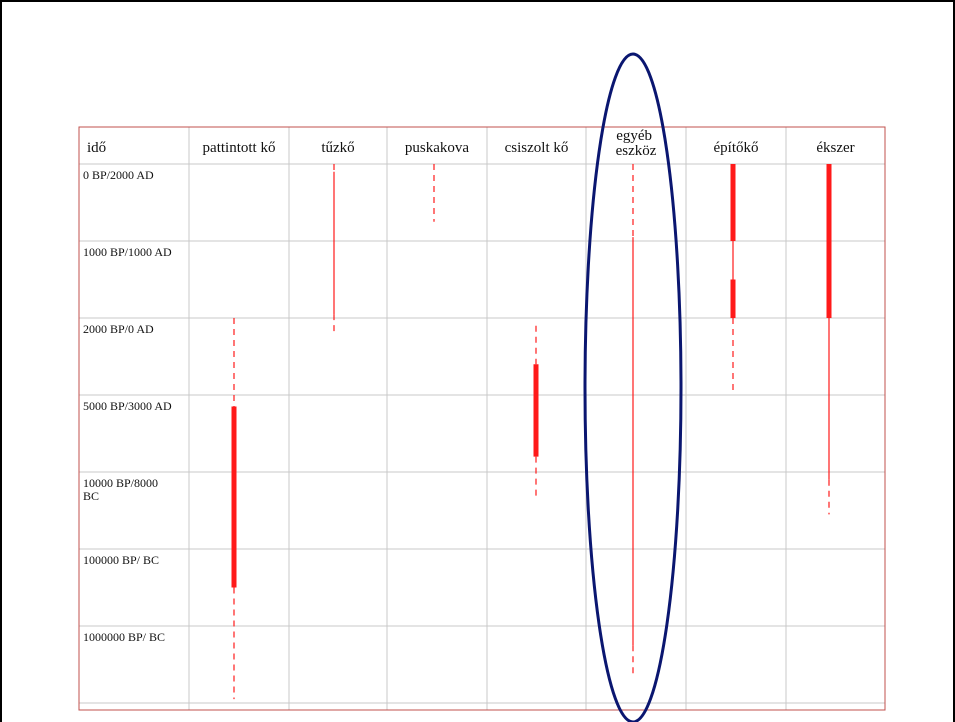 This screenshot has height=722, width=955. What do you see at coordinates (124, 637) in the screenshot?
I see `row-label: 1000000 BP/ BC` at bounding box center [124, 637].